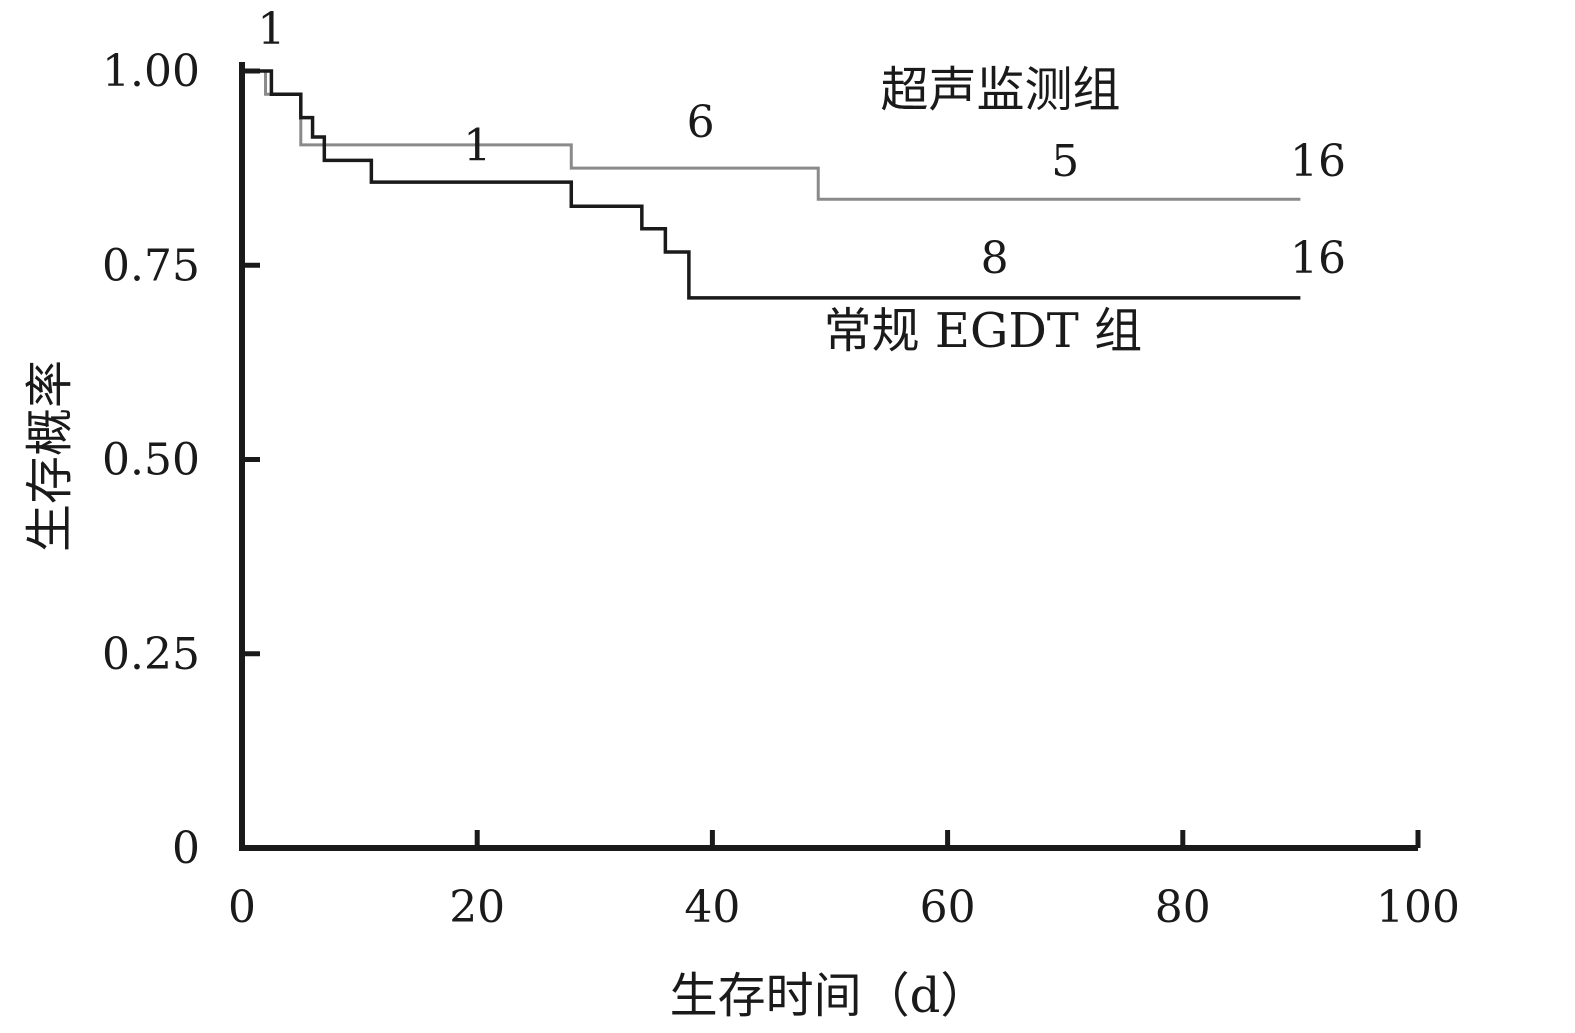 The image size is (1575, 1033). What do you see at coordinates (1318, 258) in the screenshot?
I see `annotation-7: 16` at bounding box center [1318, 258].